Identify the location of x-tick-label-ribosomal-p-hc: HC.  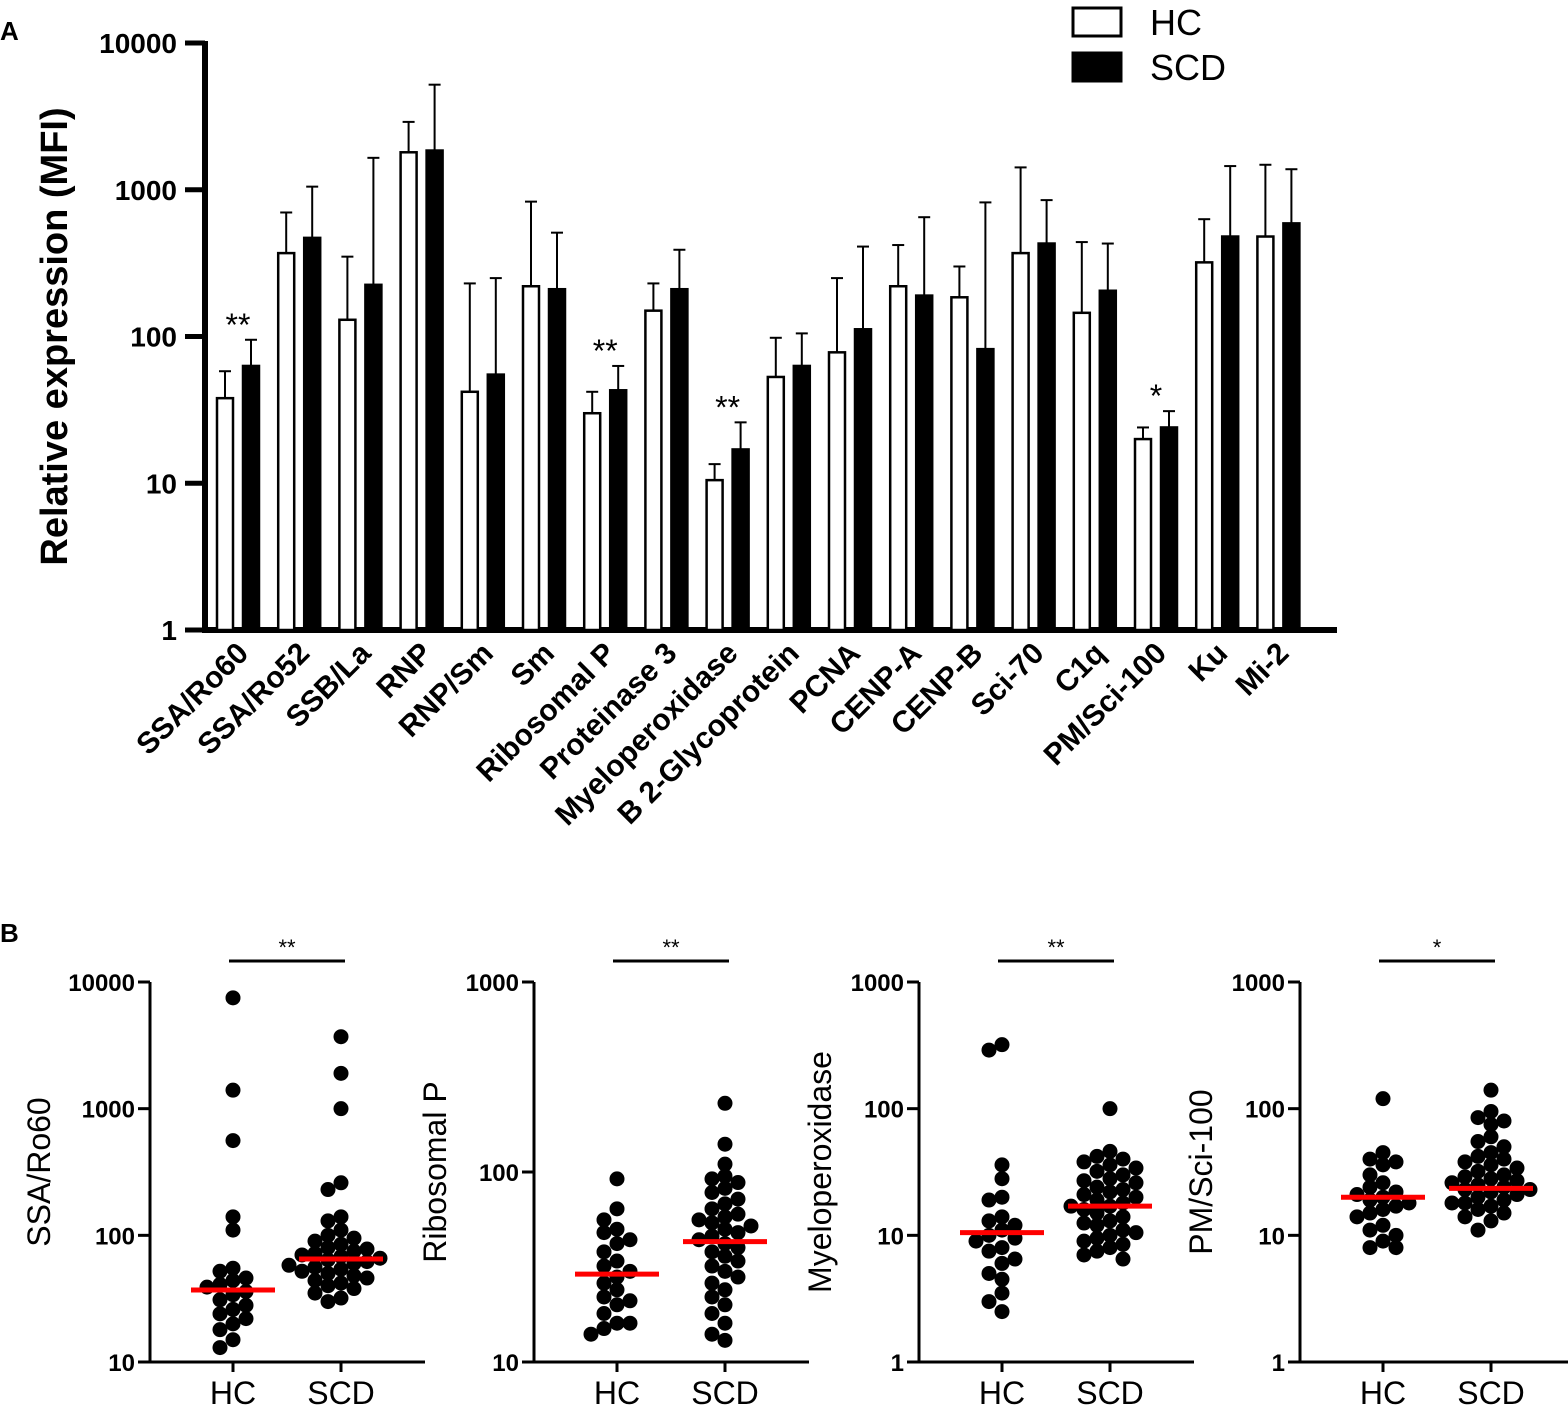
(617, 1393).